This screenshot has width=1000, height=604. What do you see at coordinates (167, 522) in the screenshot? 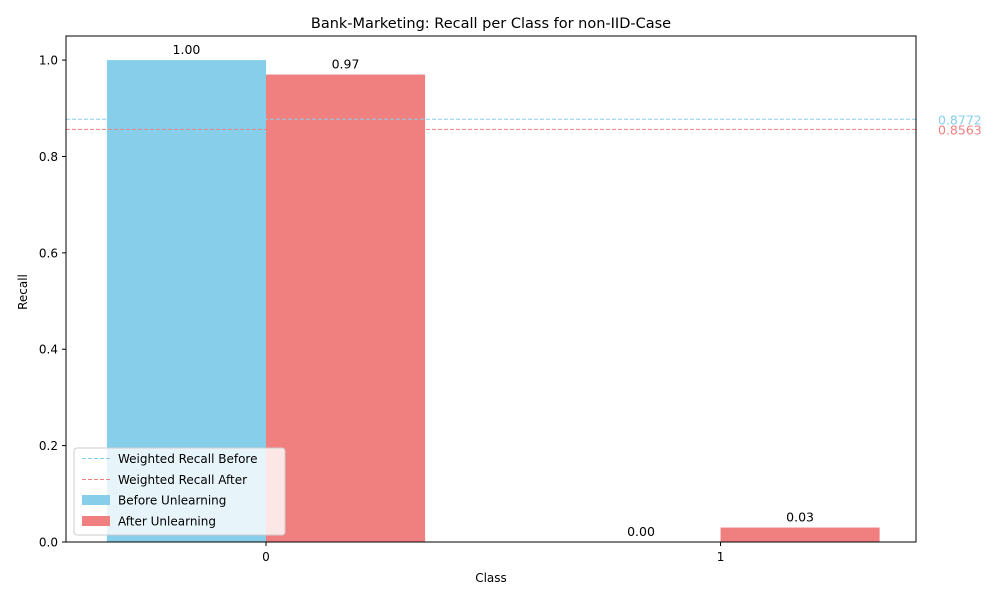
I see `legend-entry-label: After Unlearning` at bounding box center [167, 522].